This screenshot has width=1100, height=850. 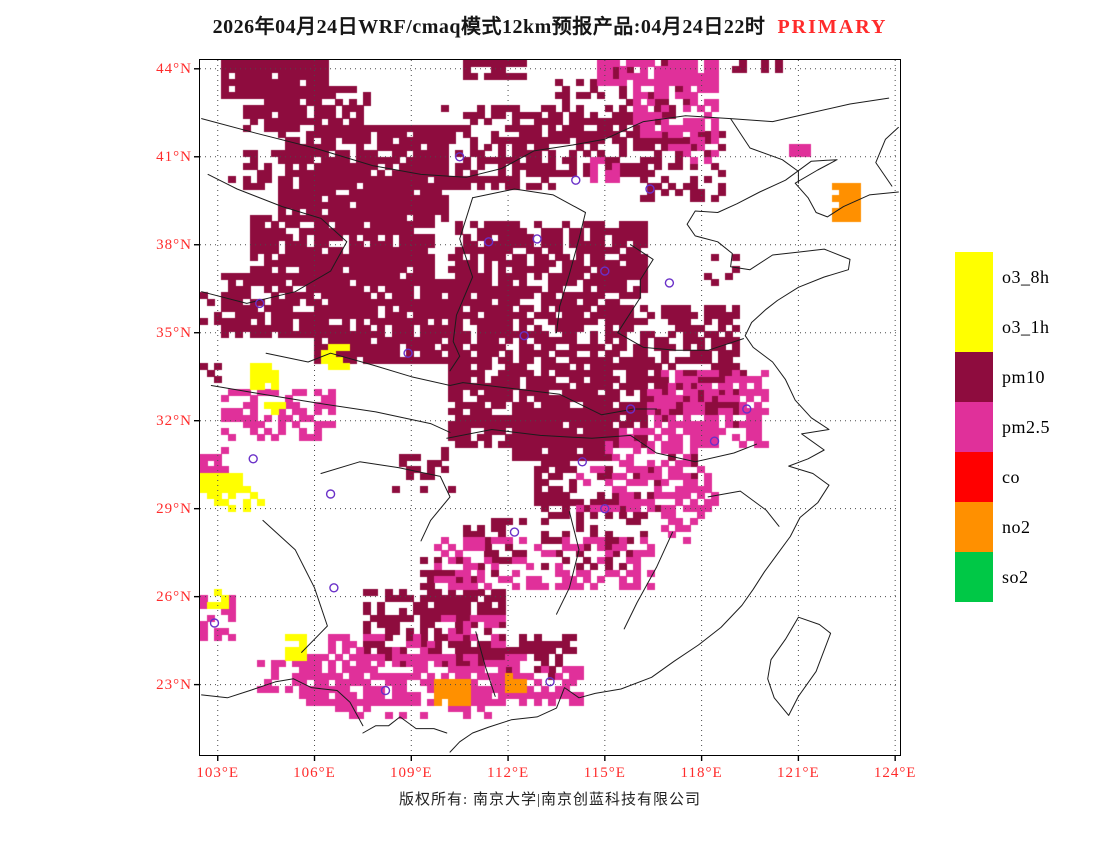 I want to click on legend-item-o3_8h: o3_8h, so click(x=1002, y=277).